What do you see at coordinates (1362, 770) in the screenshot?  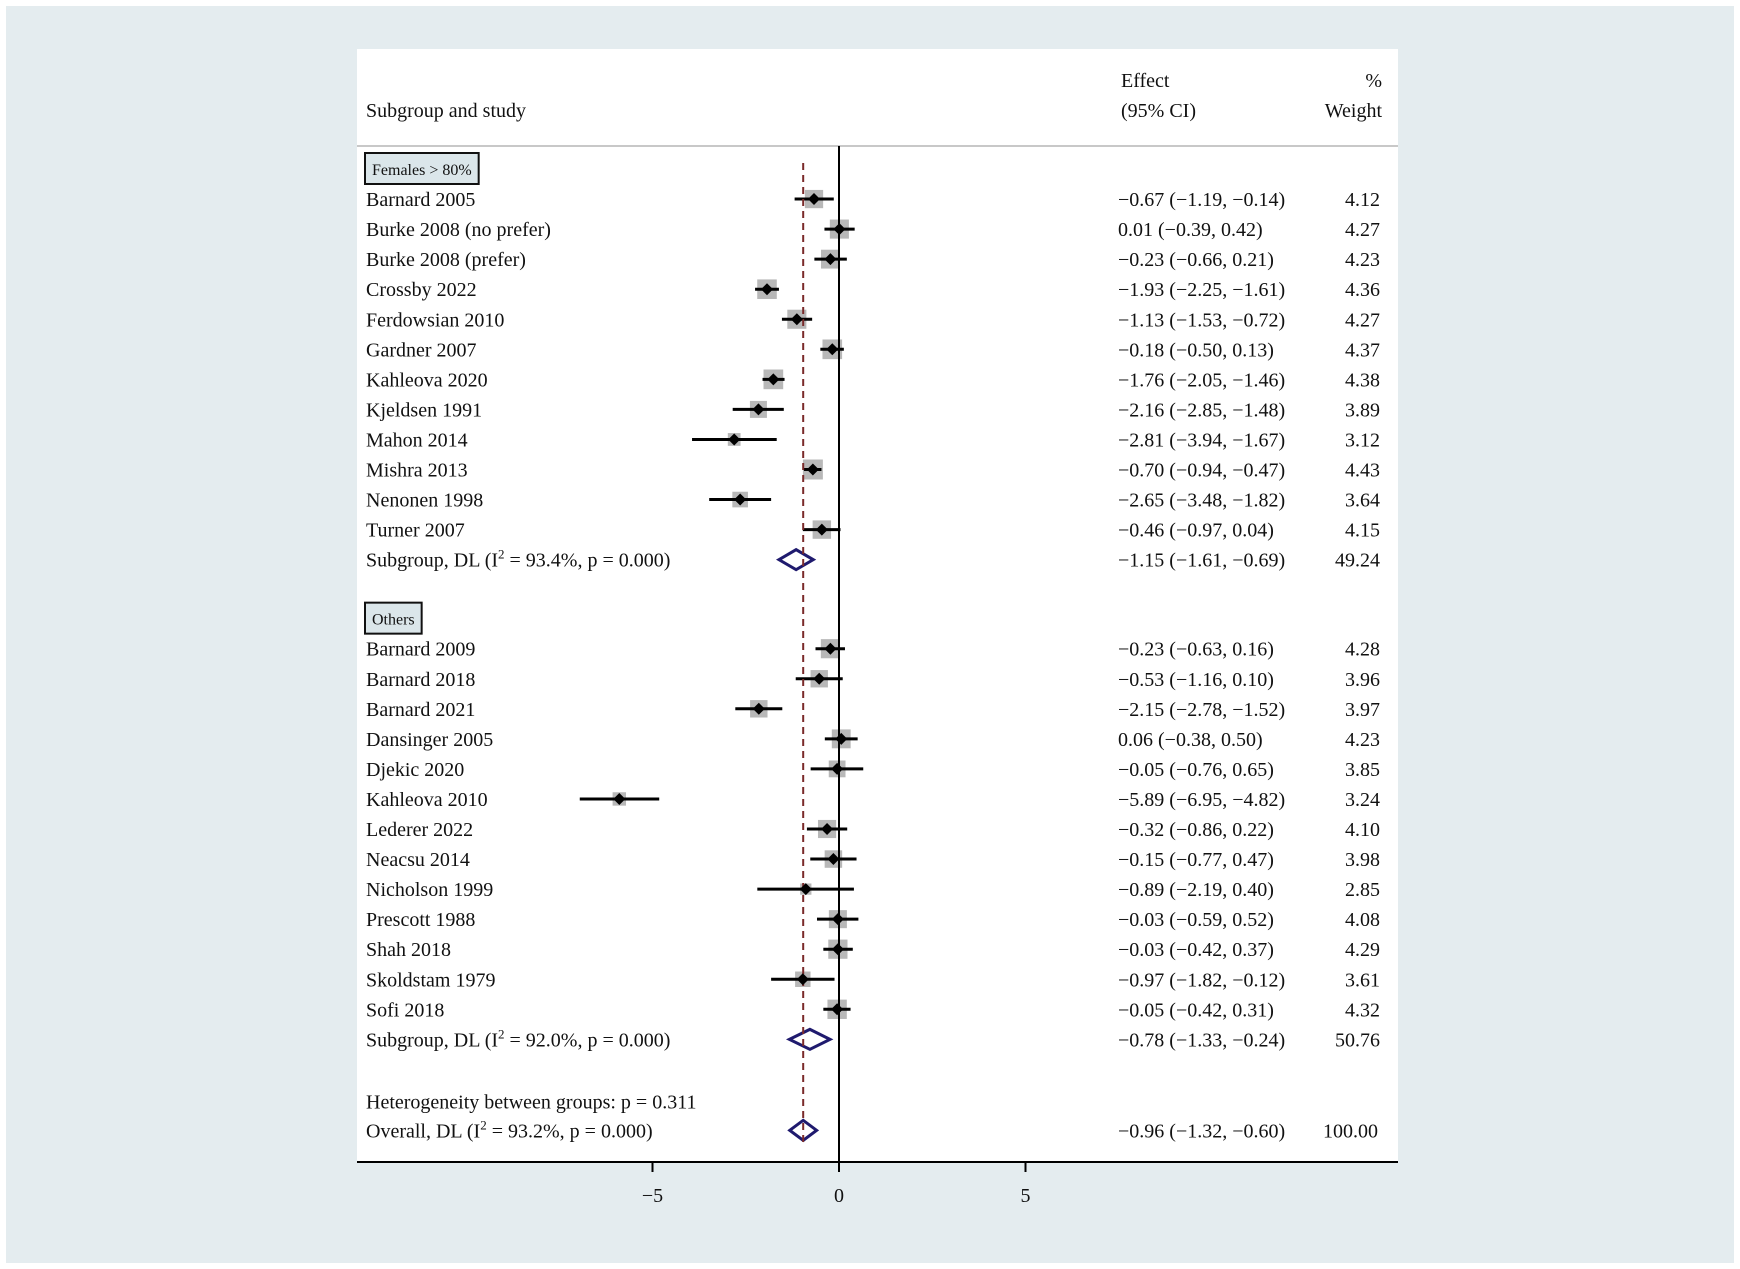 I see `study-weight-text: 3.85` at bounding box center [1362, 770].